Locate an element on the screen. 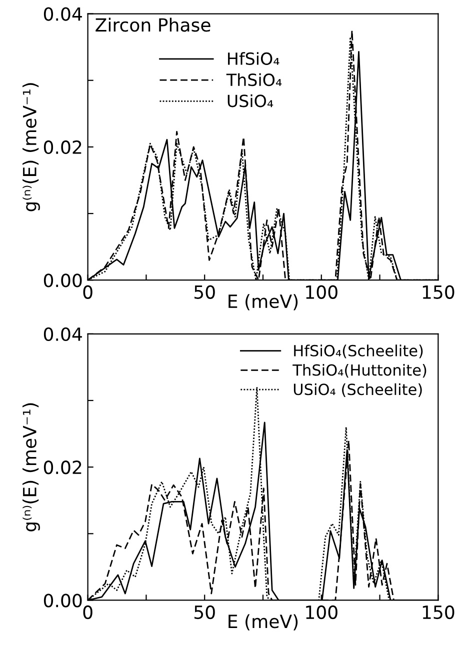 The width and height of the screenshot is (455, 656). legend-label: USiO₄ (Scheelite) is located at coordinates (358, 390).